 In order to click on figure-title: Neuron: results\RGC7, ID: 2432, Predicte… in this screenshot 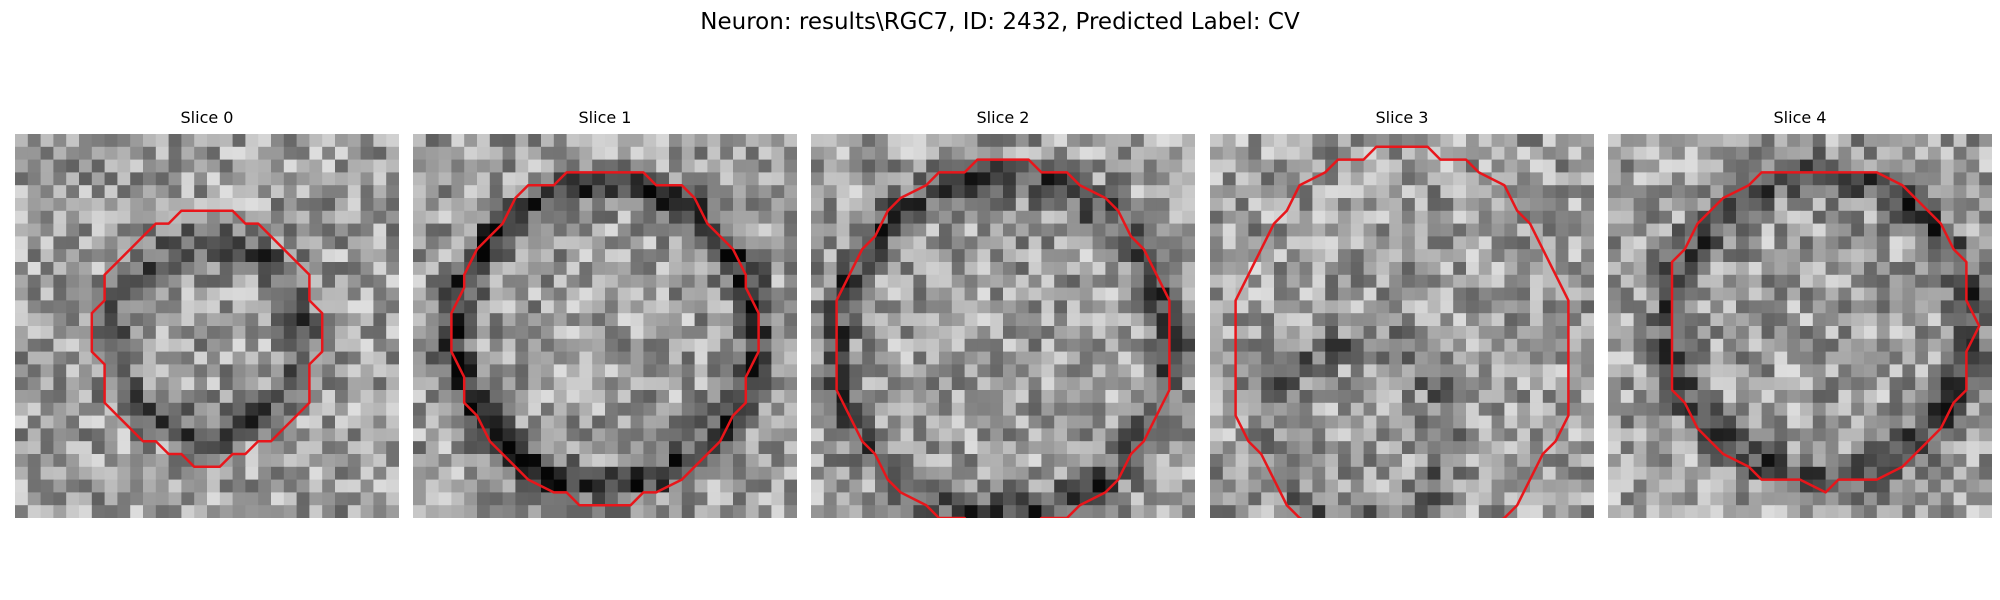, I will do `click(1000, 22)`.